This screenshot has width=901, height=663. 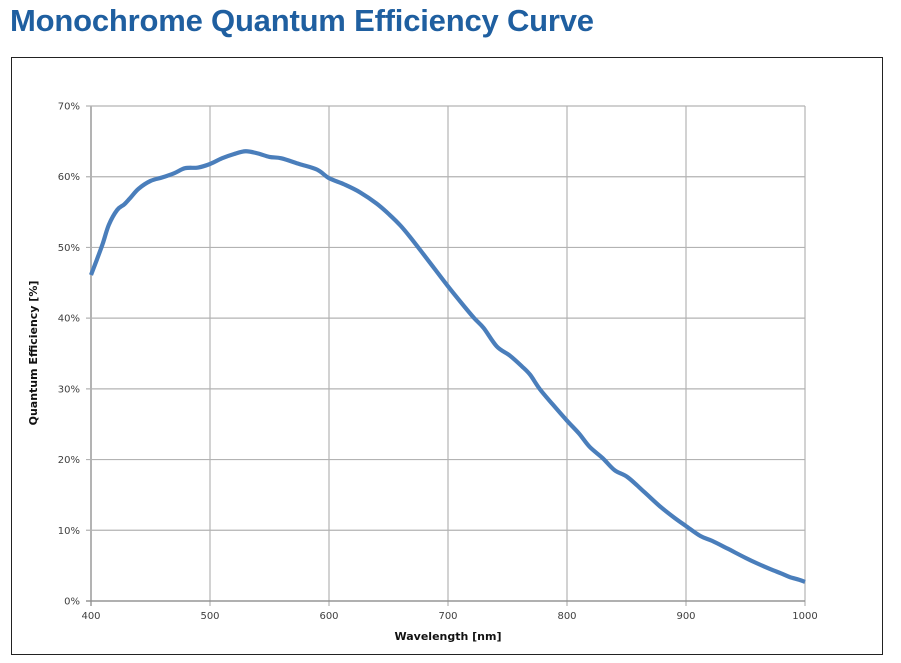 I want to click on y-tick-label: 40%, so click(x=69, y=319).